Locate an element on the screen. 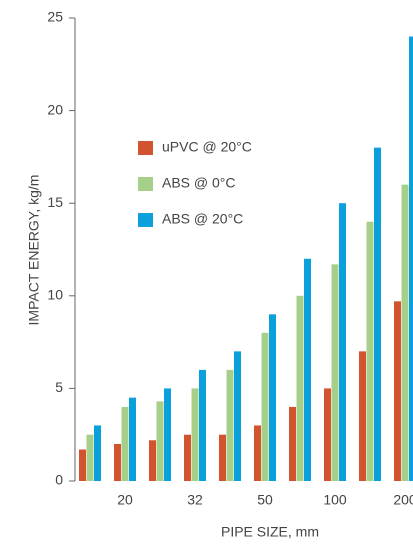  y-tick-label: 20 is located at coordinates (55, 109).